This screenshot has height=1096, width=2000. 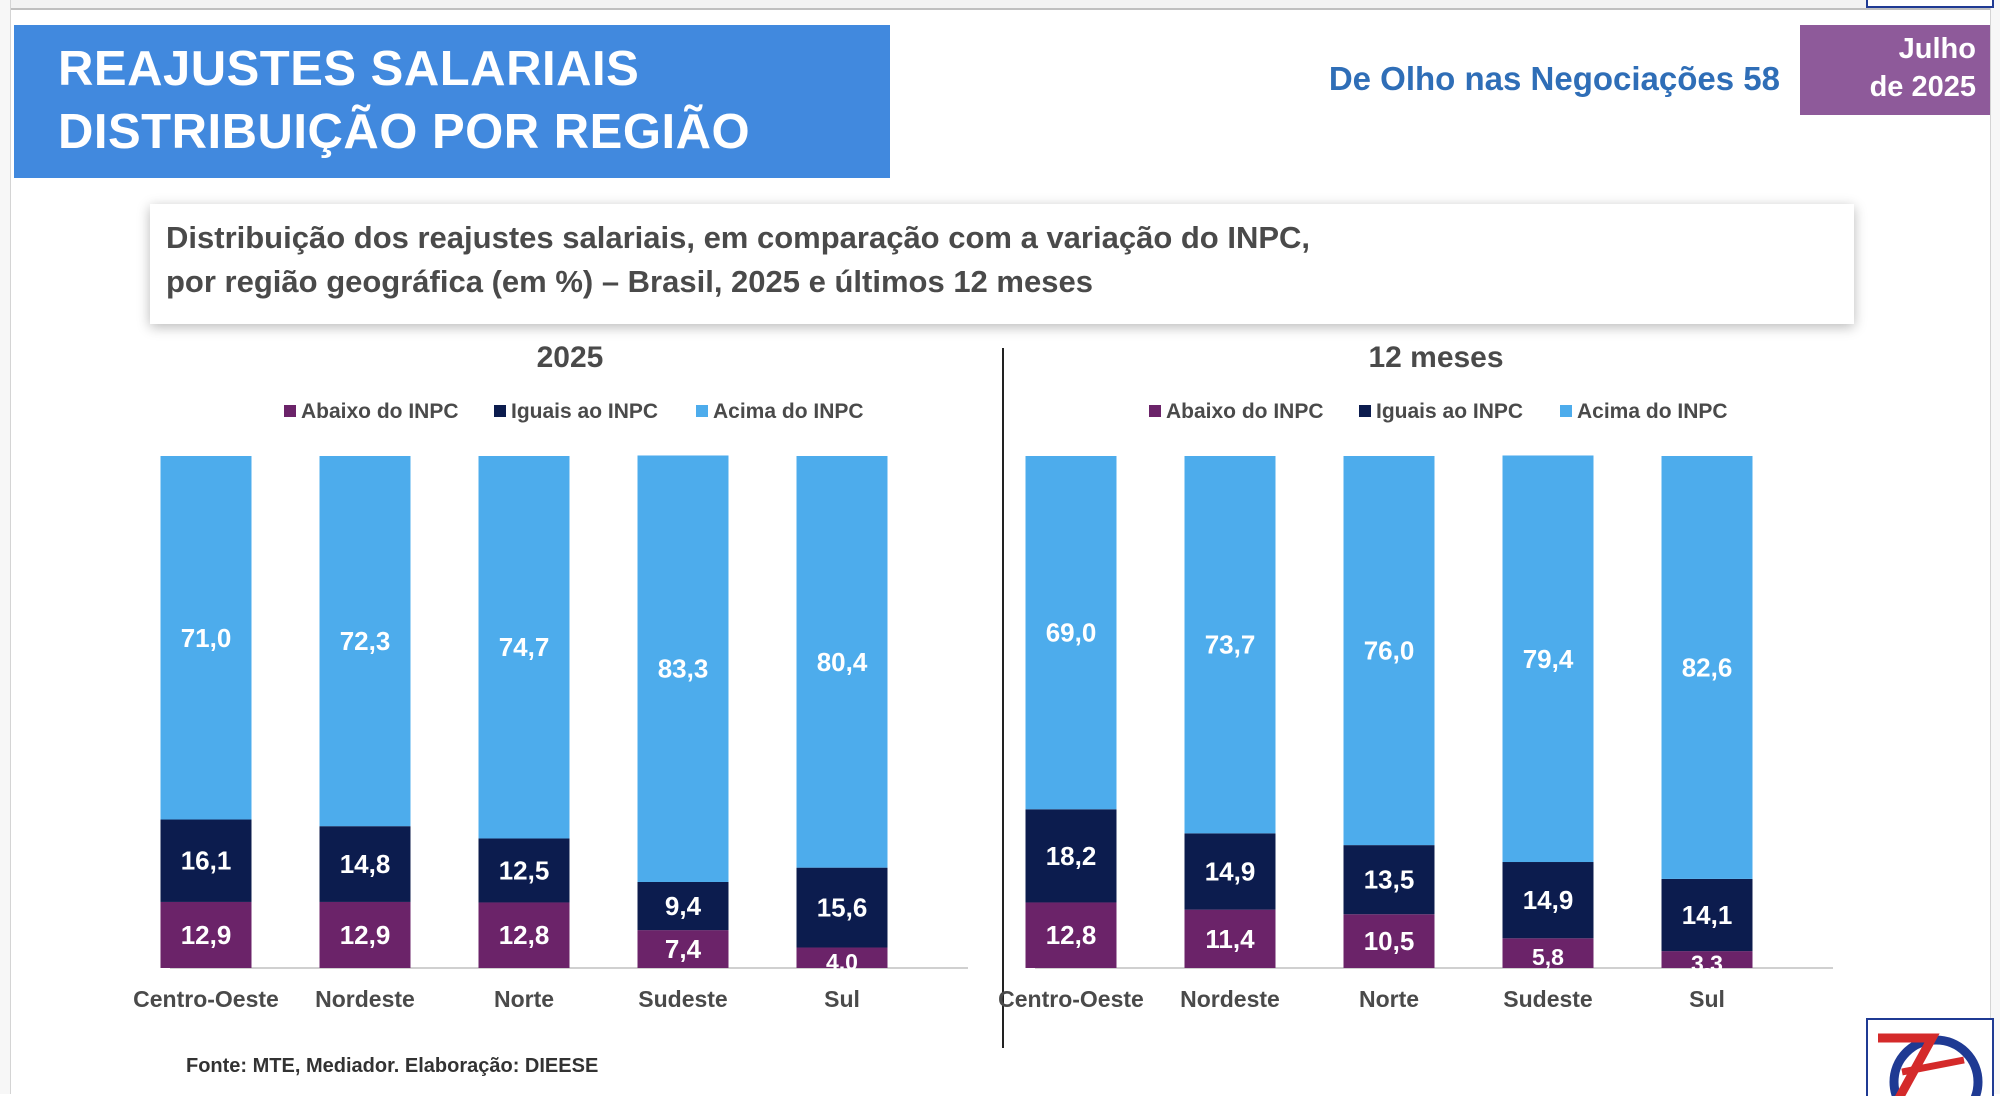 I want to click on data-label-0-0-0: 12,9, so click(x=206, y=935).